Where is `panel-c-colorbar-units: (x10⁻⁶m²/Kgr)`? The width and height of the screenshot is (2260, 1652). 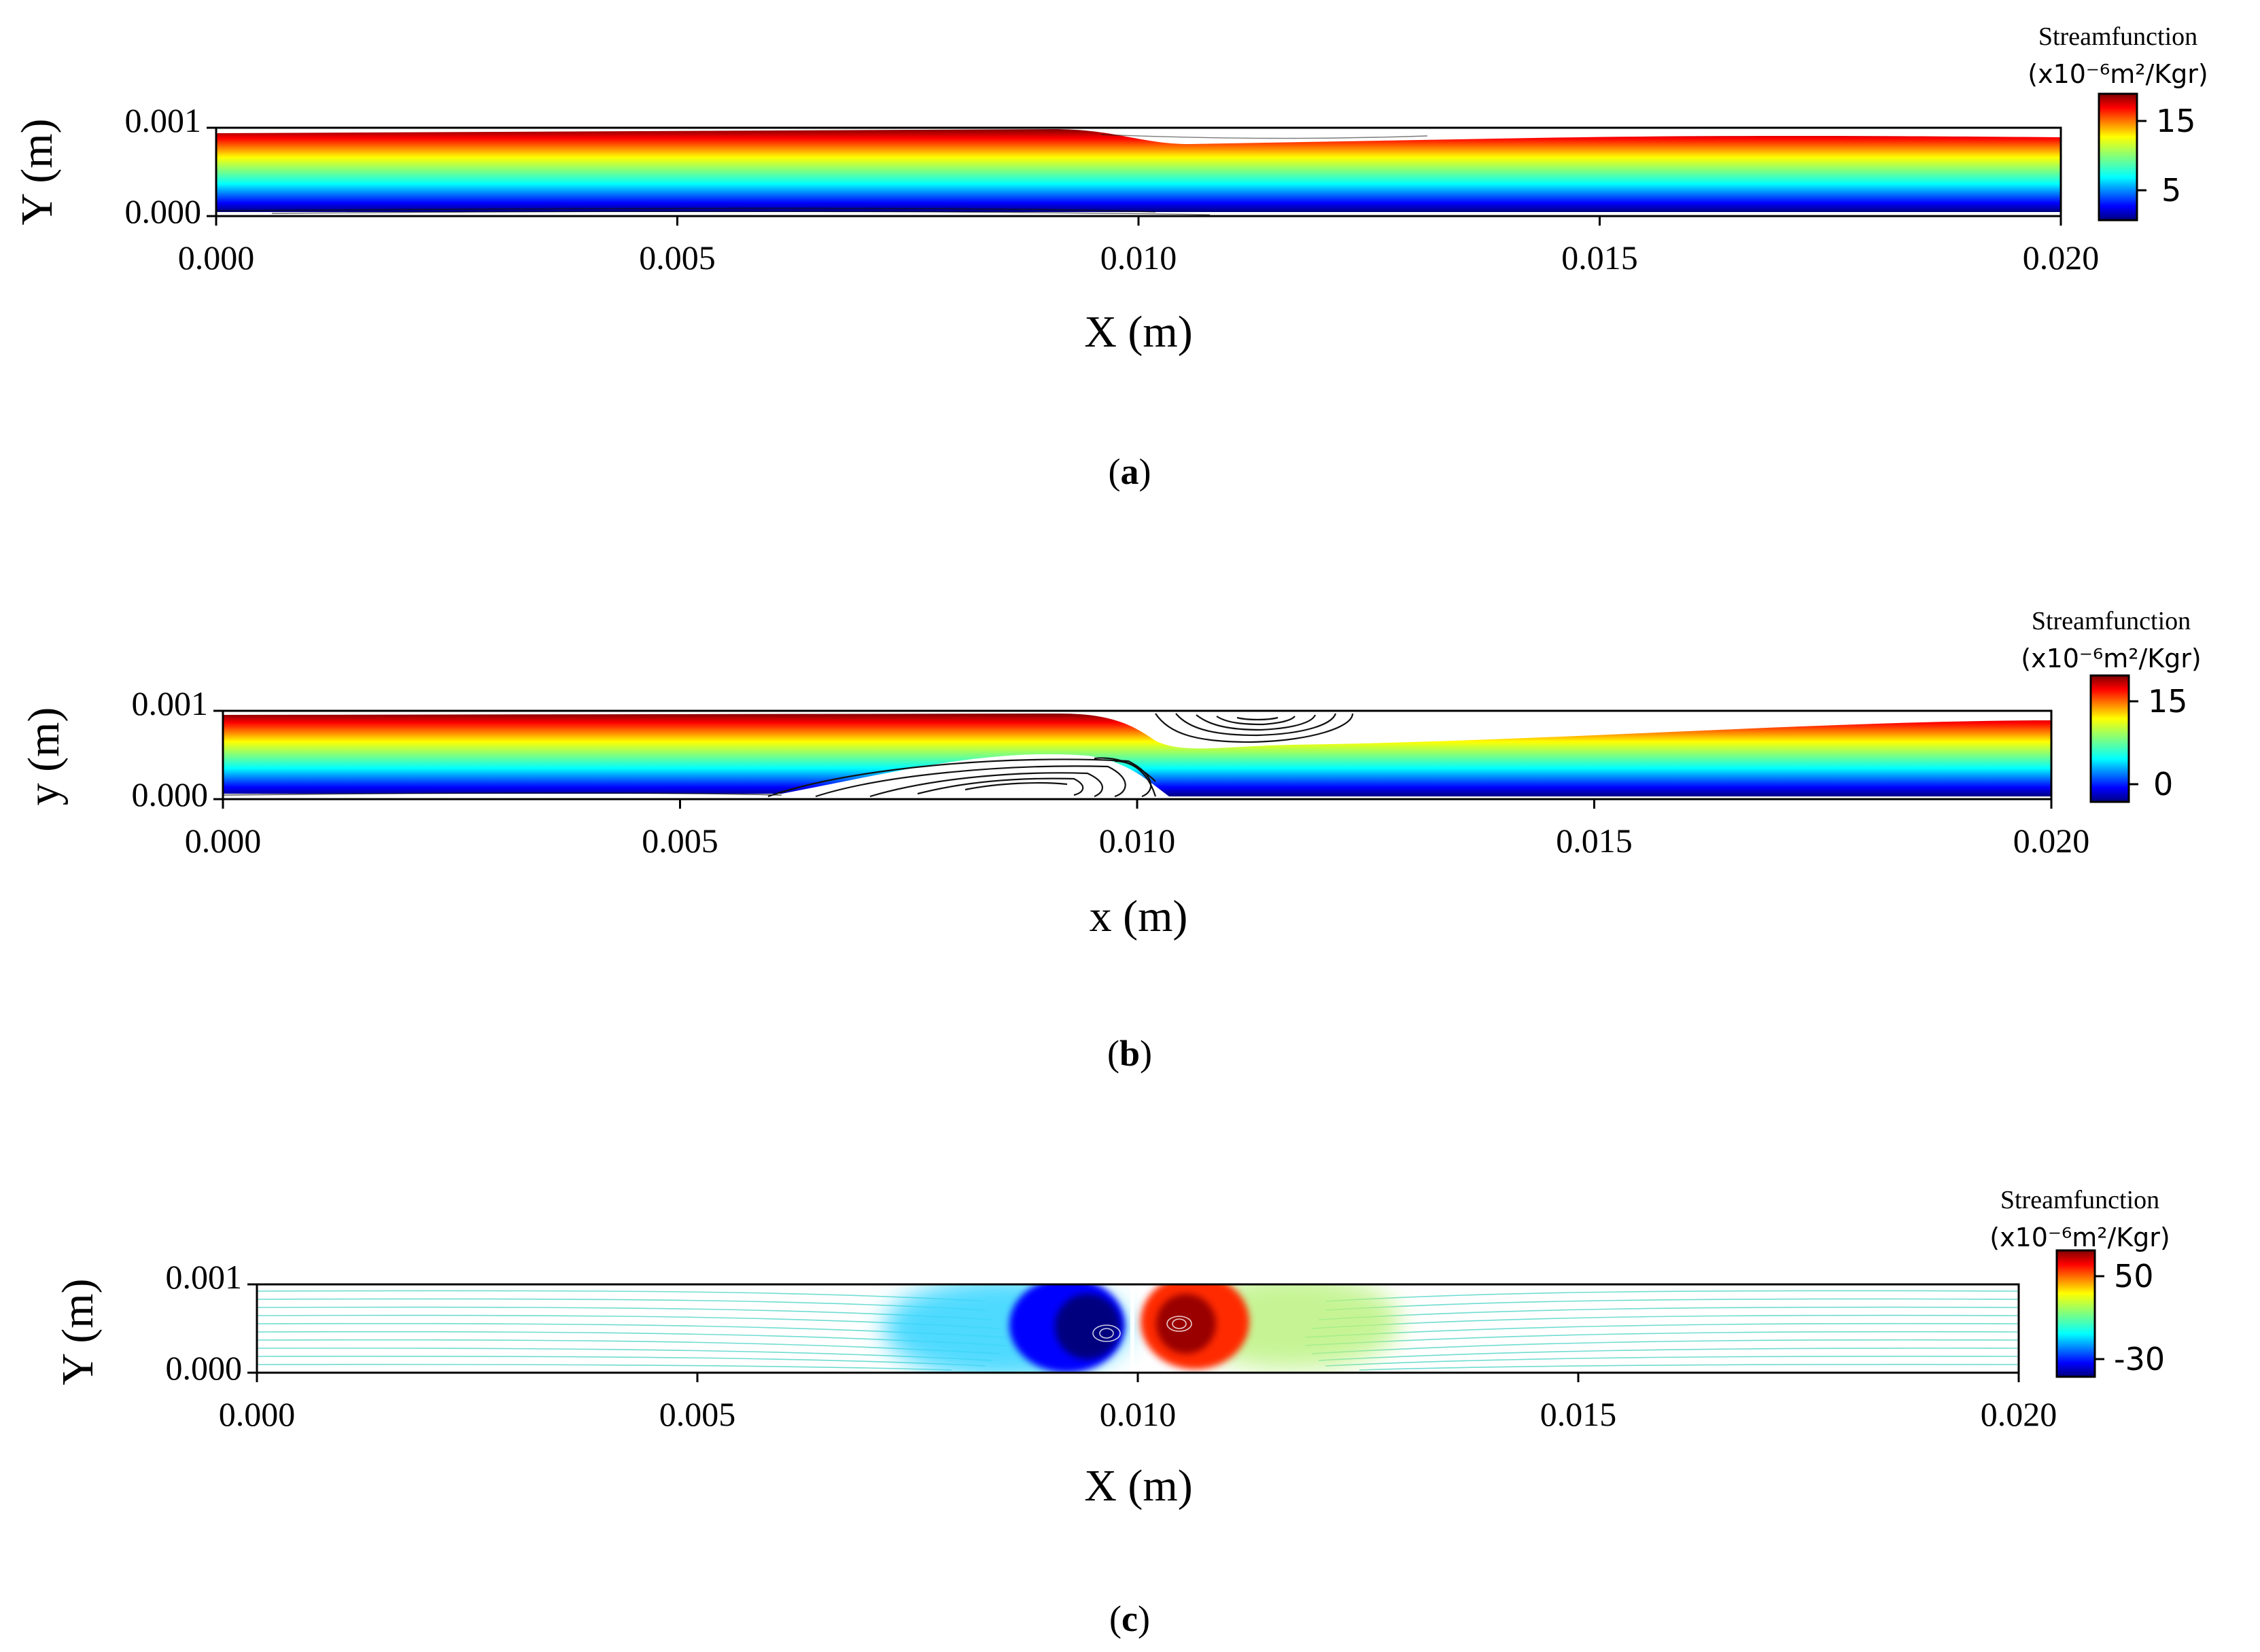
panel-c-colorbar-units: (x10⁻⁶m²/Kgr) is located at coordinates (2079, 1237).